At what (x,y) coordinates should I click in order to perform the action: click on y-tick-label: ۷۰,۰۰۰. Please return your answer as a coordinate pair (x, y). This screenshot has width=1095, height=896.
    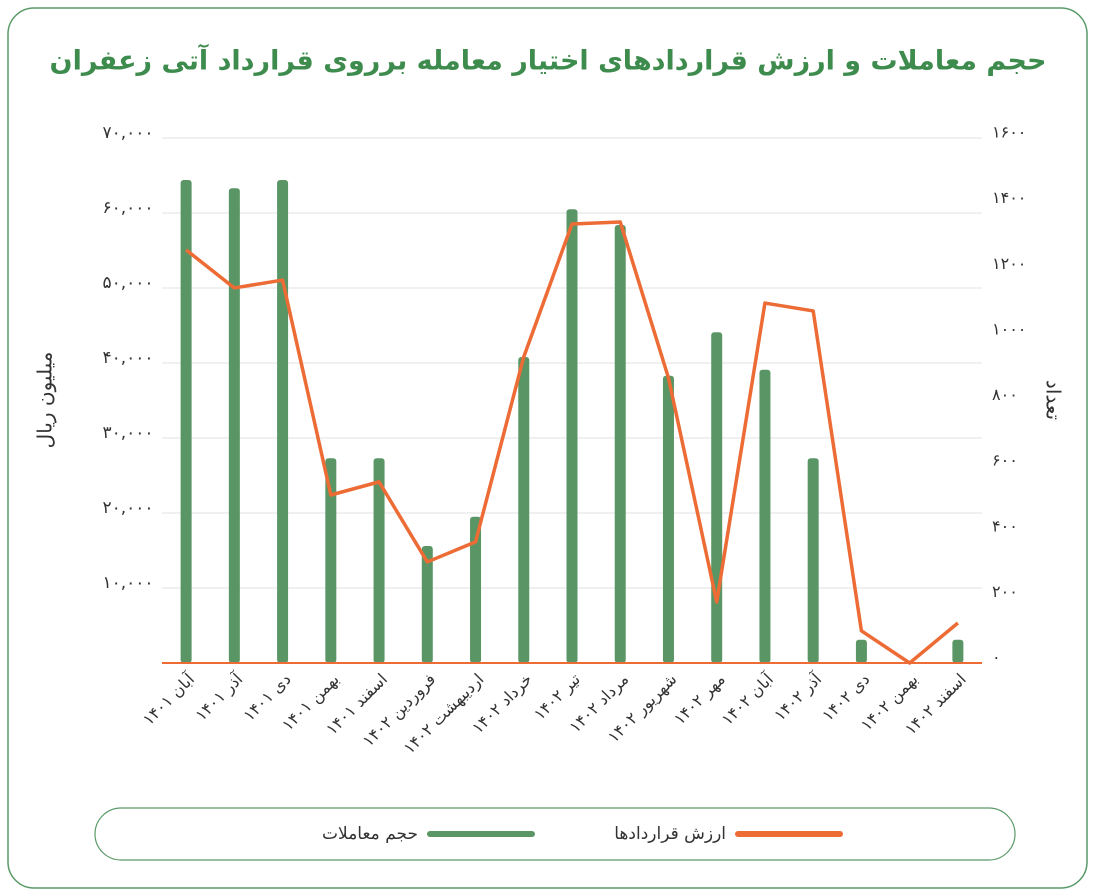
    Looking at the image, I should click on (127, 133).